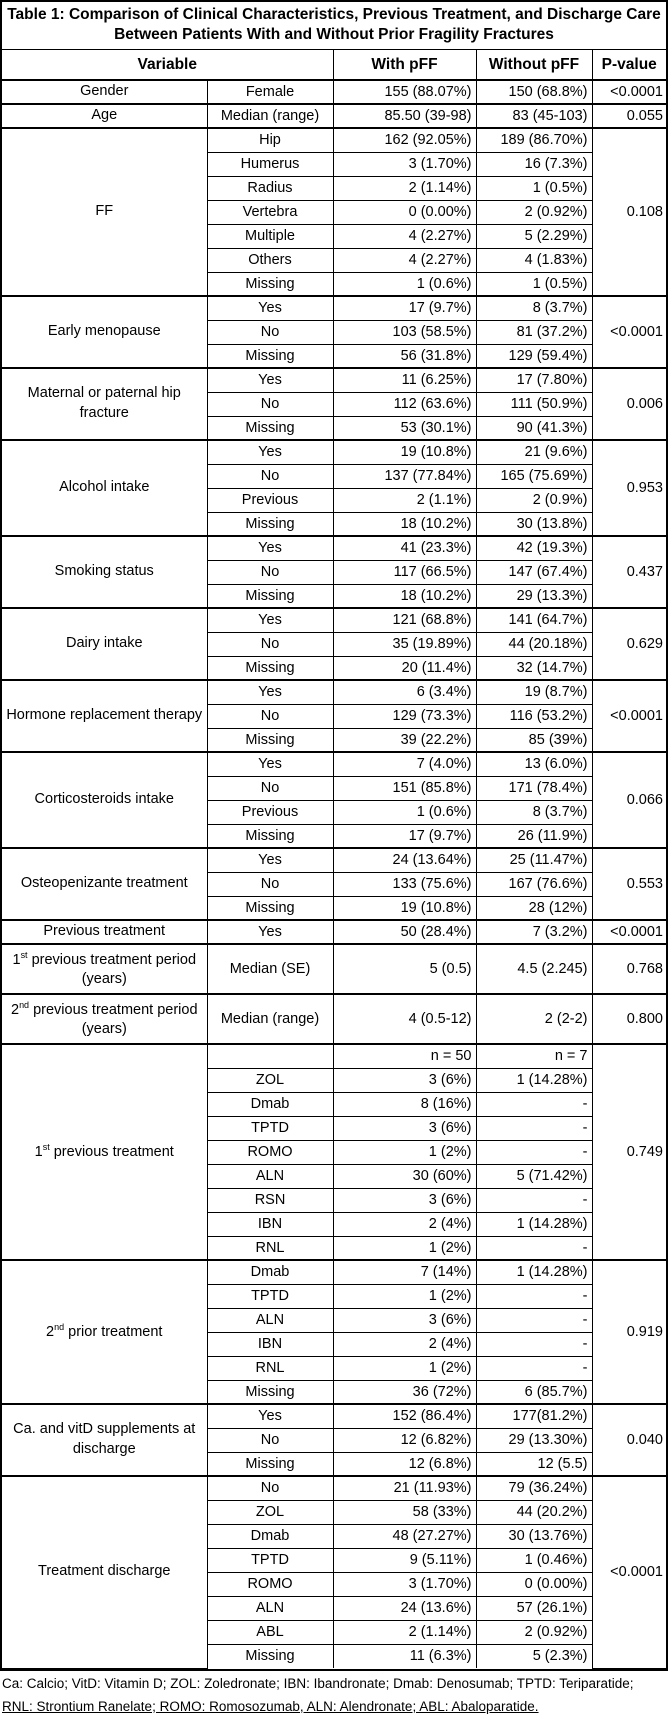  I want to click on table-row: TPTD 1 (2%) -, so click(334, 1296).